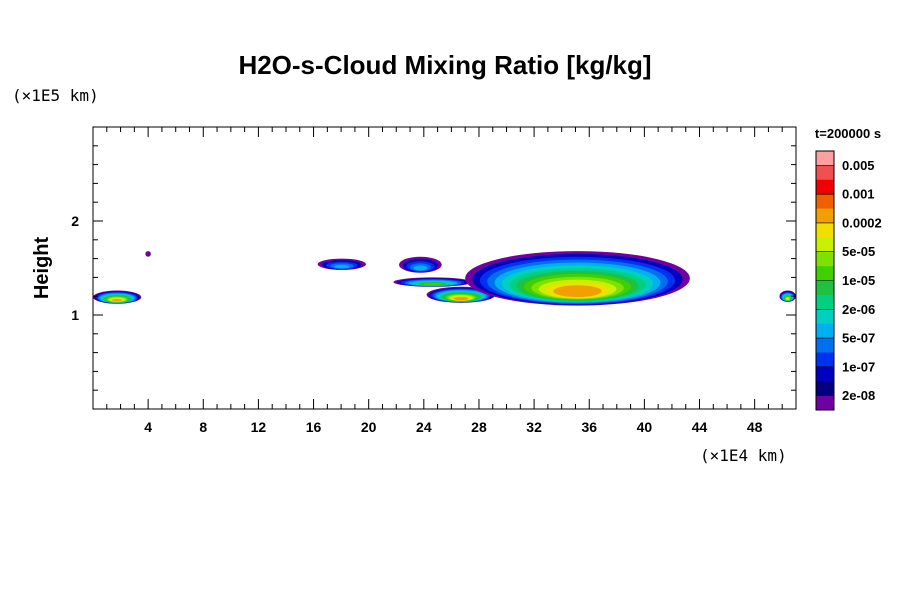  What do you see at coordinates (858, 194) in the screenshot?
I see `colorbar-label: 0.001` at bounding box center [858, 194].